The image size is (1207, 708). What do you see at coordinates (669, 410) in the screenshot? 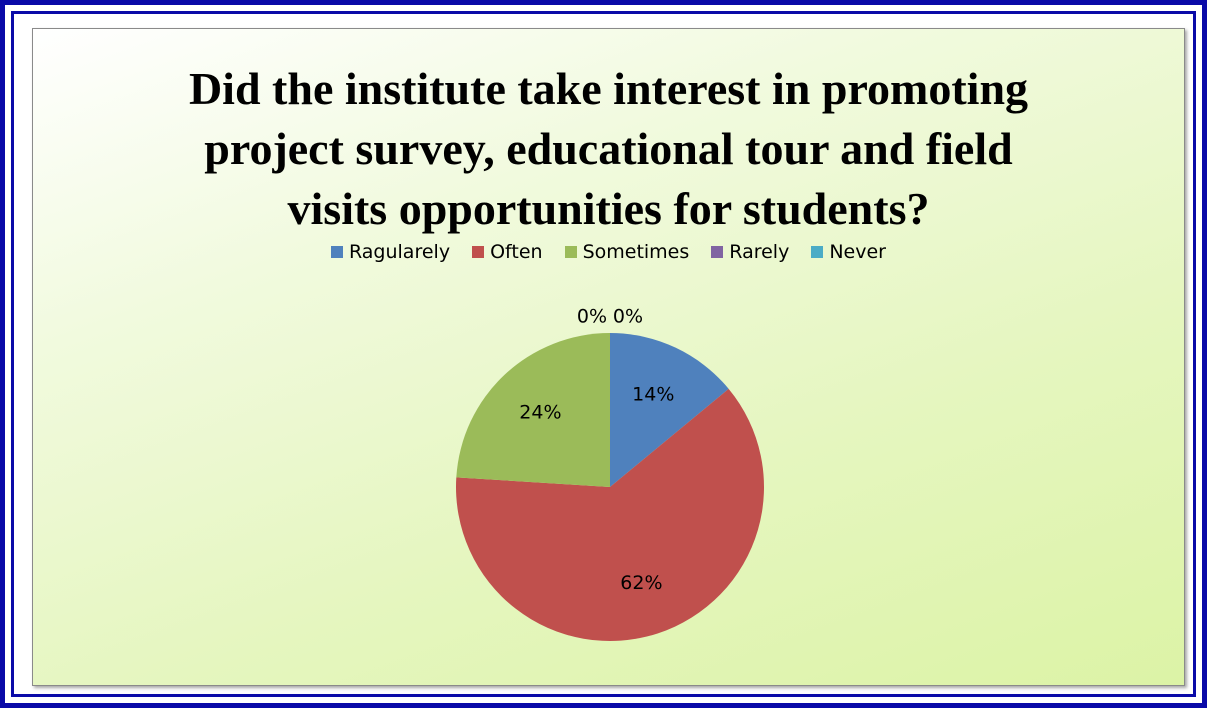
I see `pie-slice-ragularely` at bounding box center [669, 410].